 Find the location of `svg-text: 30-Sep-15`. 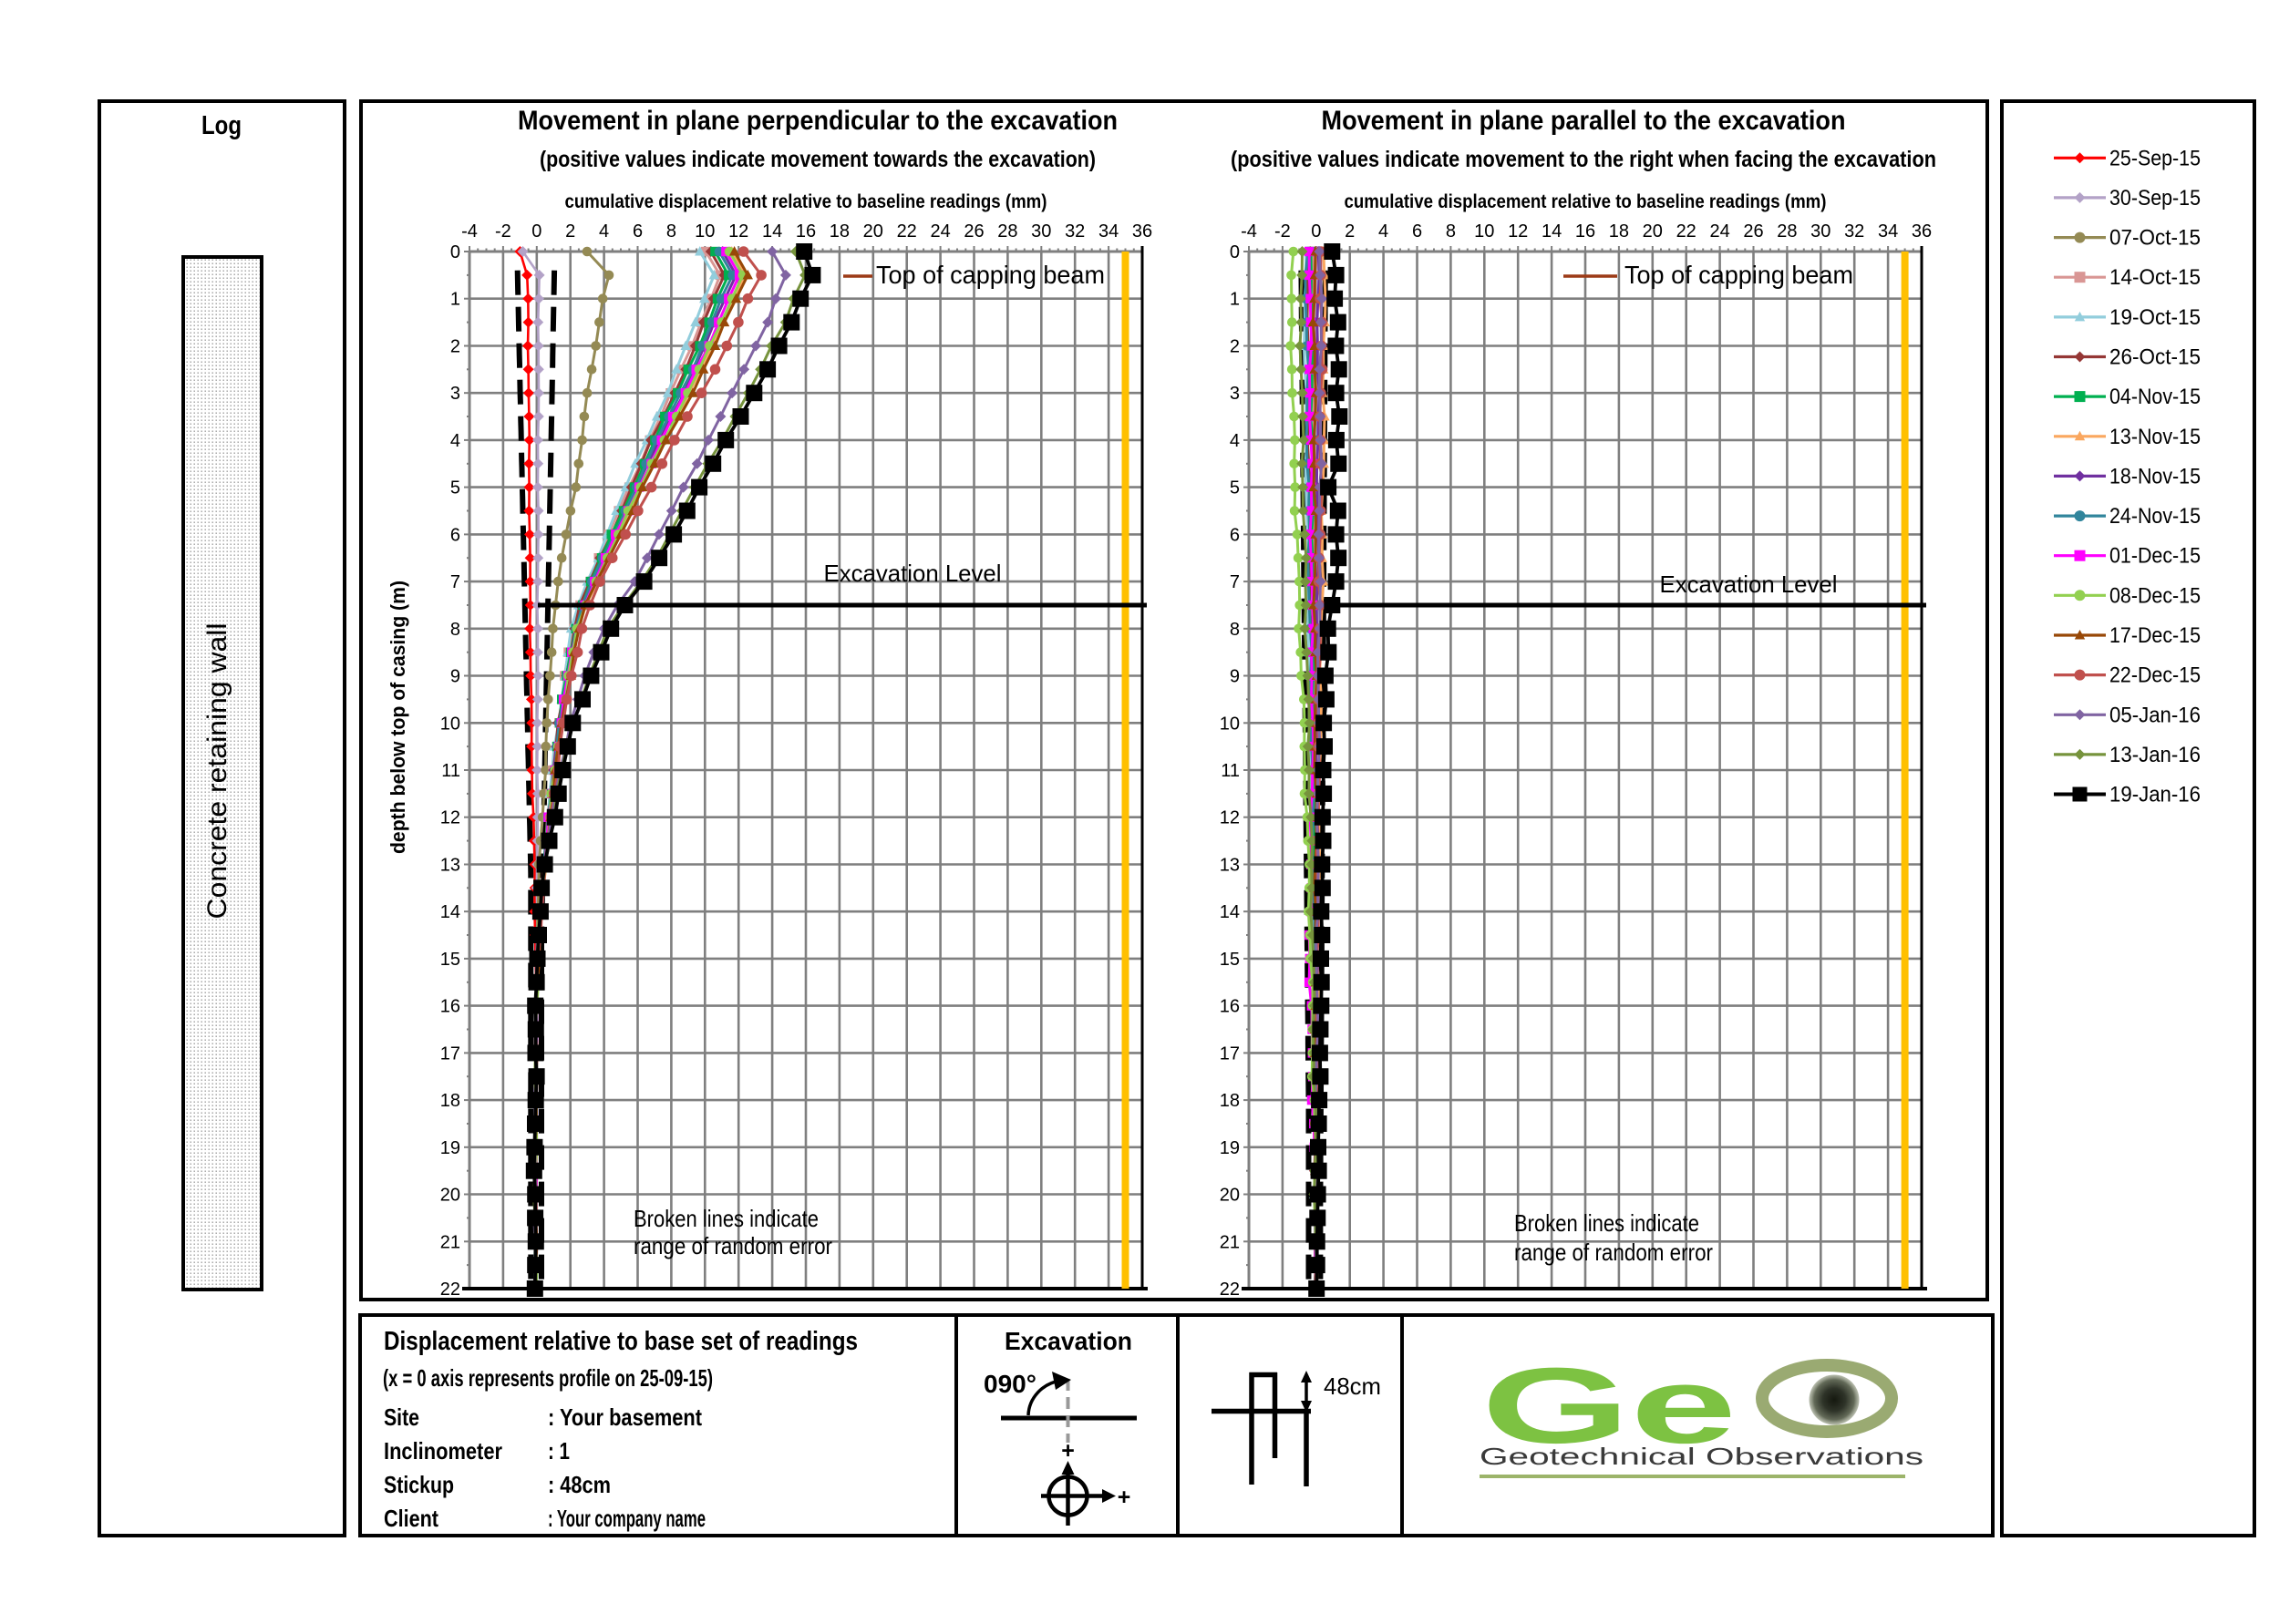

svg-text: 30-Sep-15 is located at coordinates (2155, 198).